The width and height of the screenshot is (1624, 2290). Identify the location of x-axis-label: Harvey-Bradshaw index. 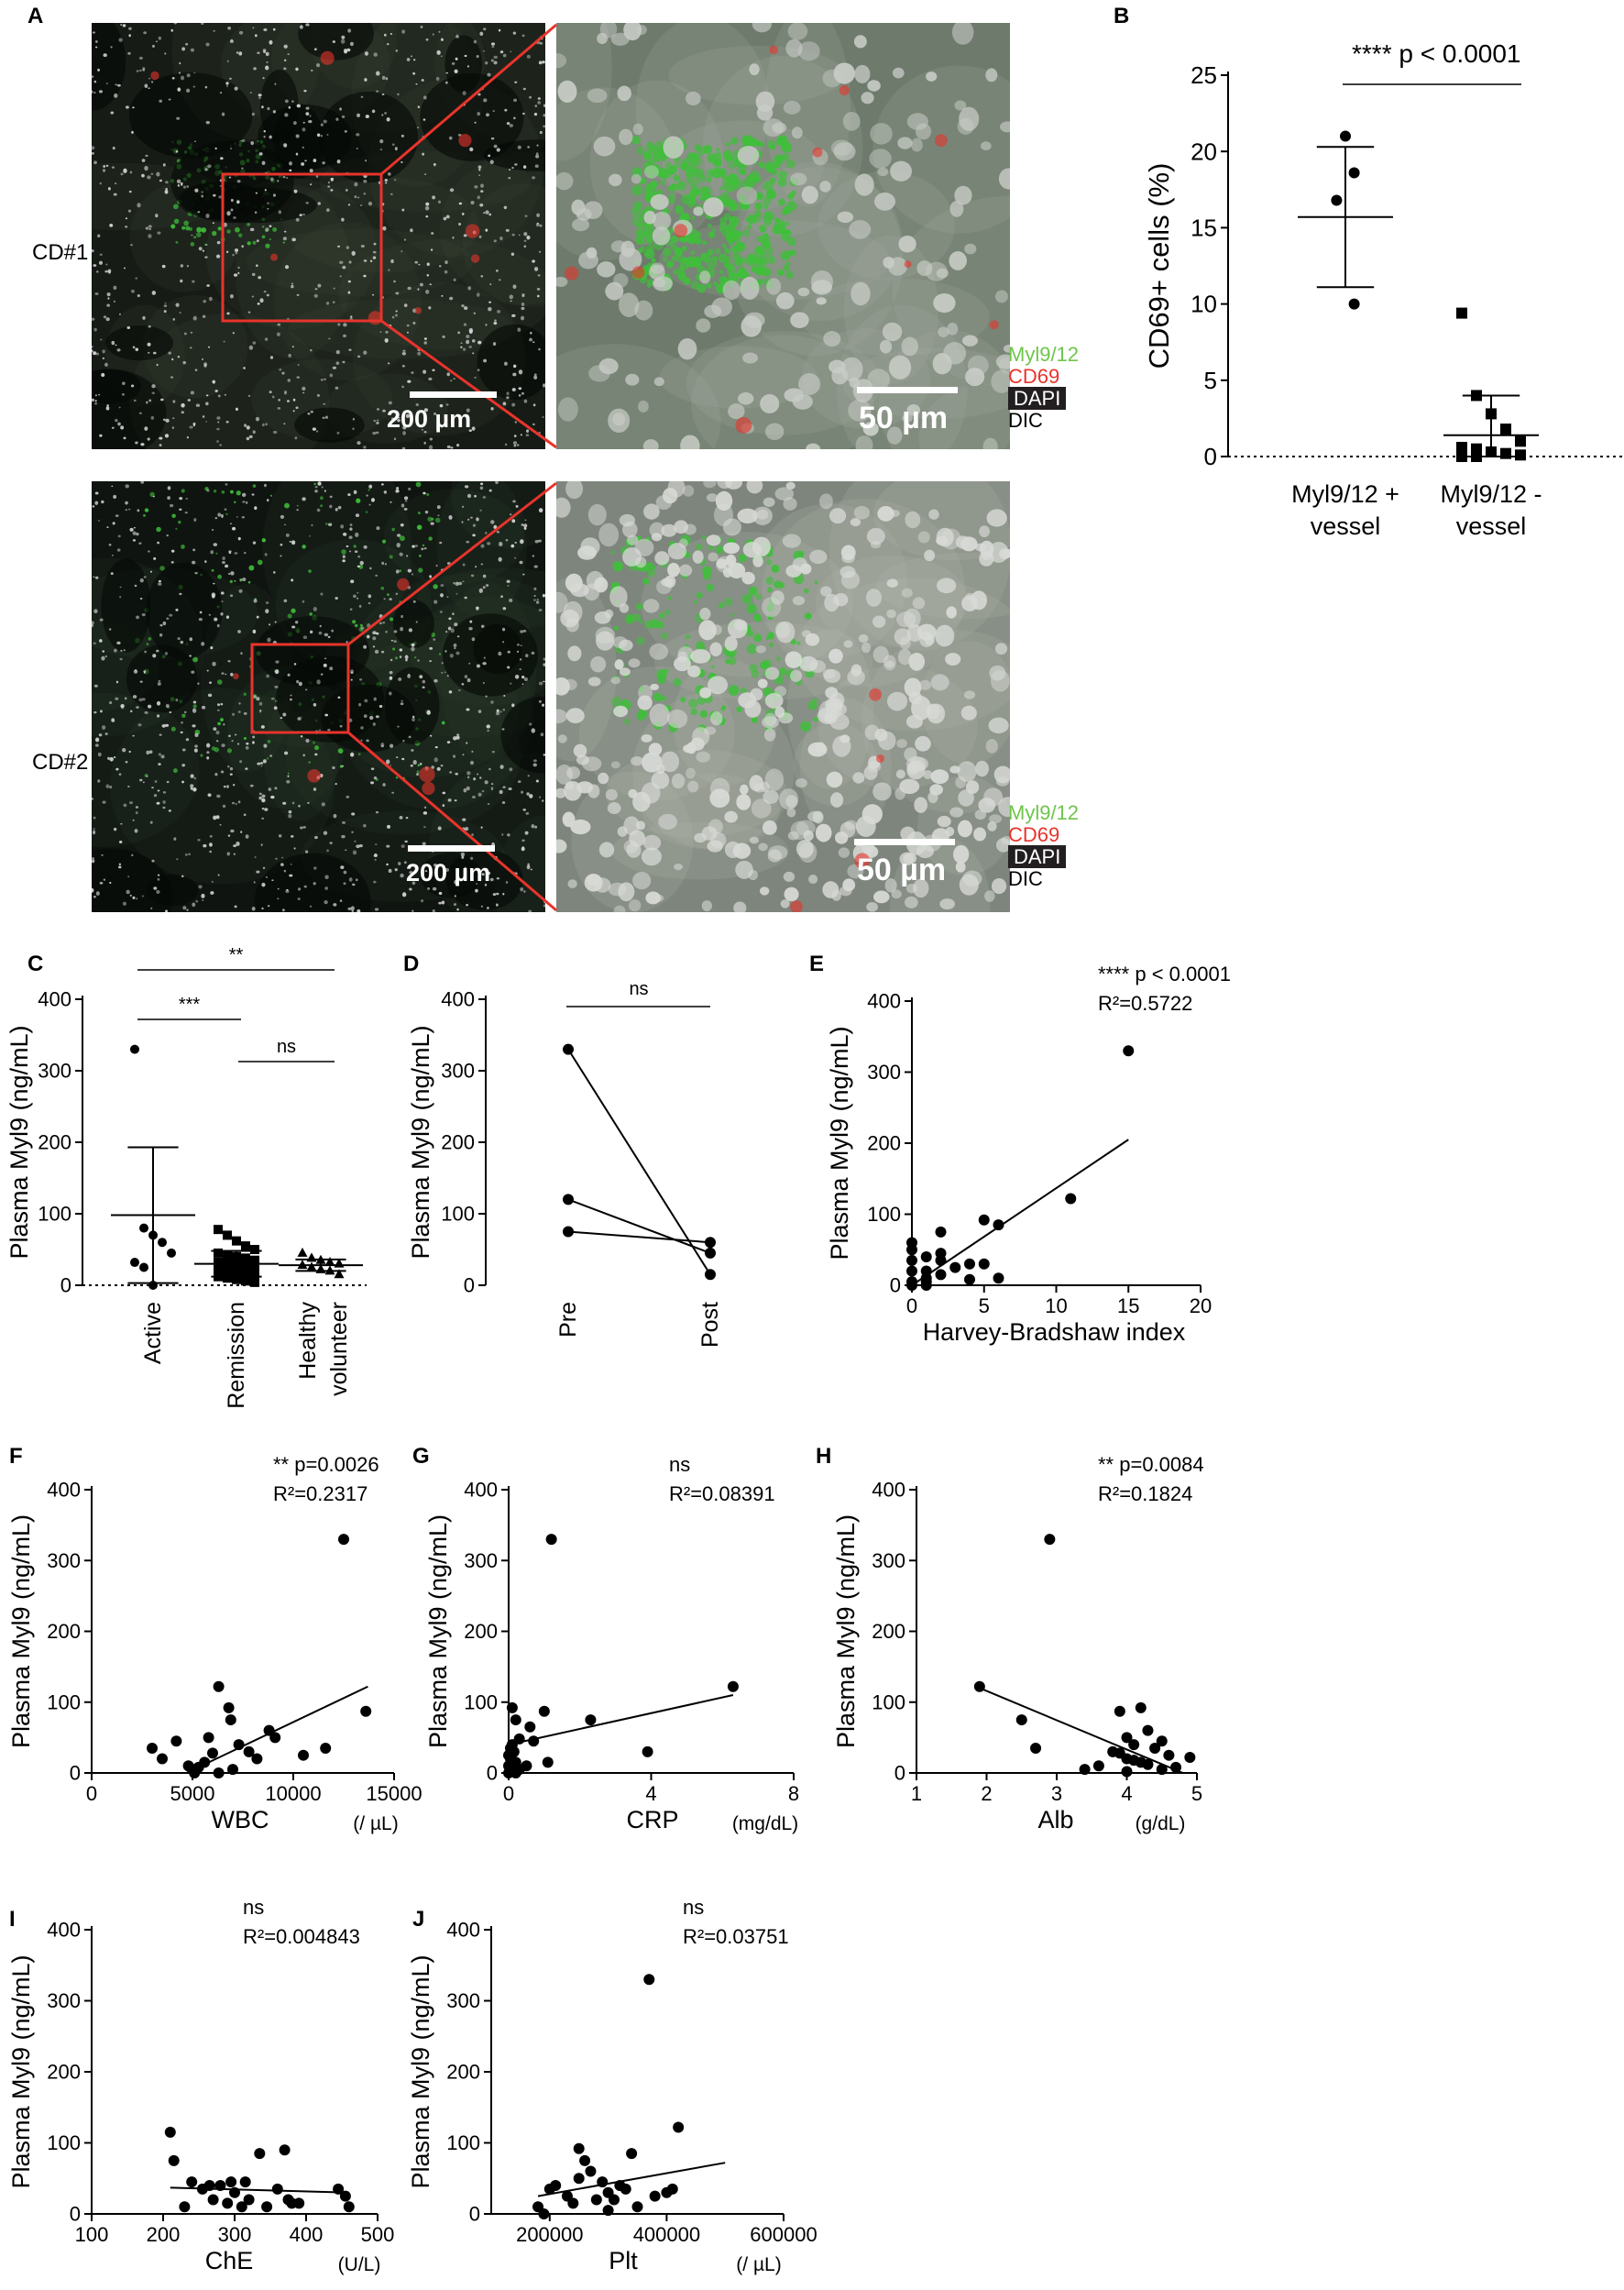
(1054, 1332).